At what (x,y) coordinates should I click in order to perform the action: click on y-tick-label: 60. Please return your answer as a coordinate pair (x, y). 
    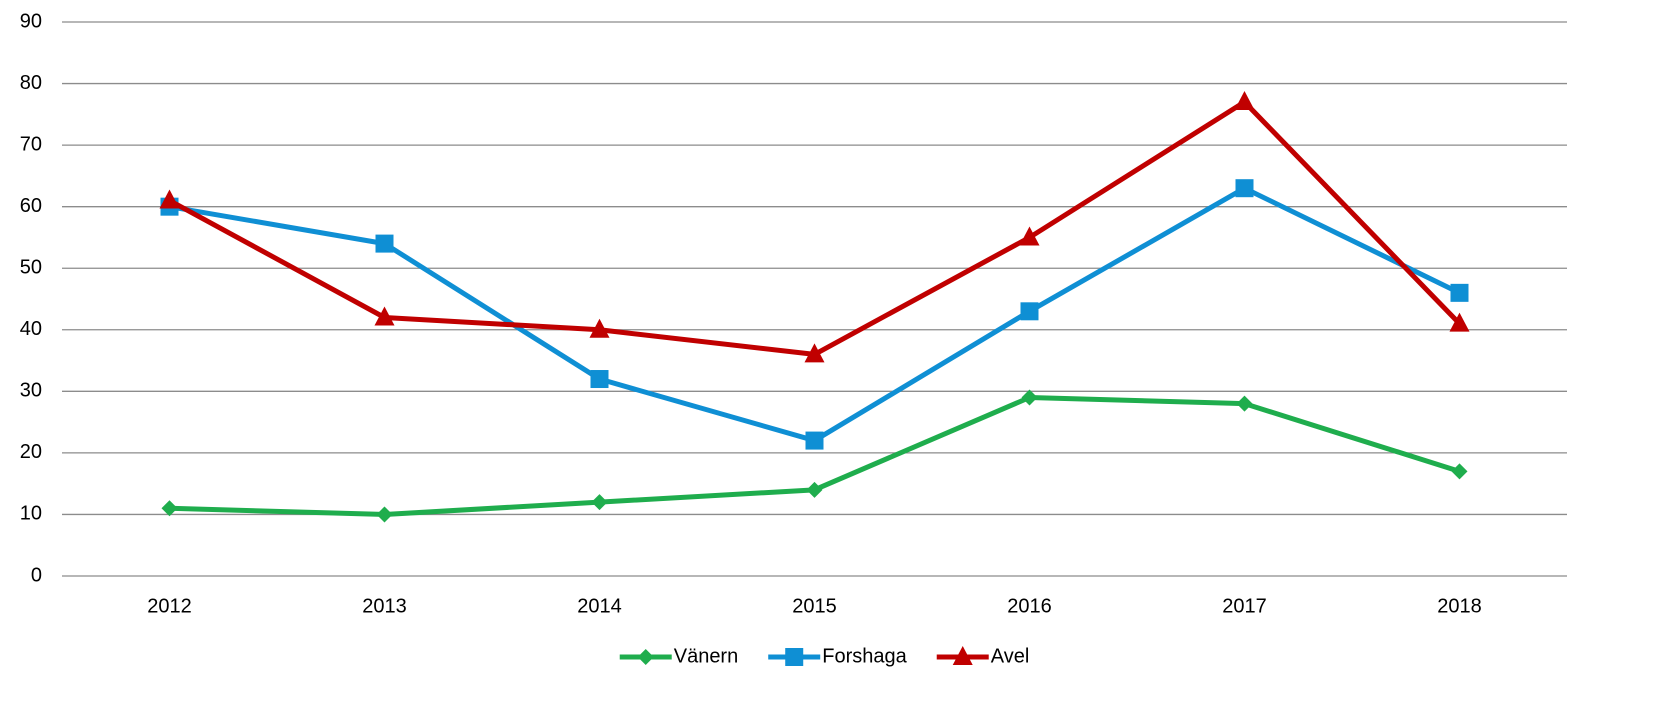
    Looking at the image, I should click on (31, 206).